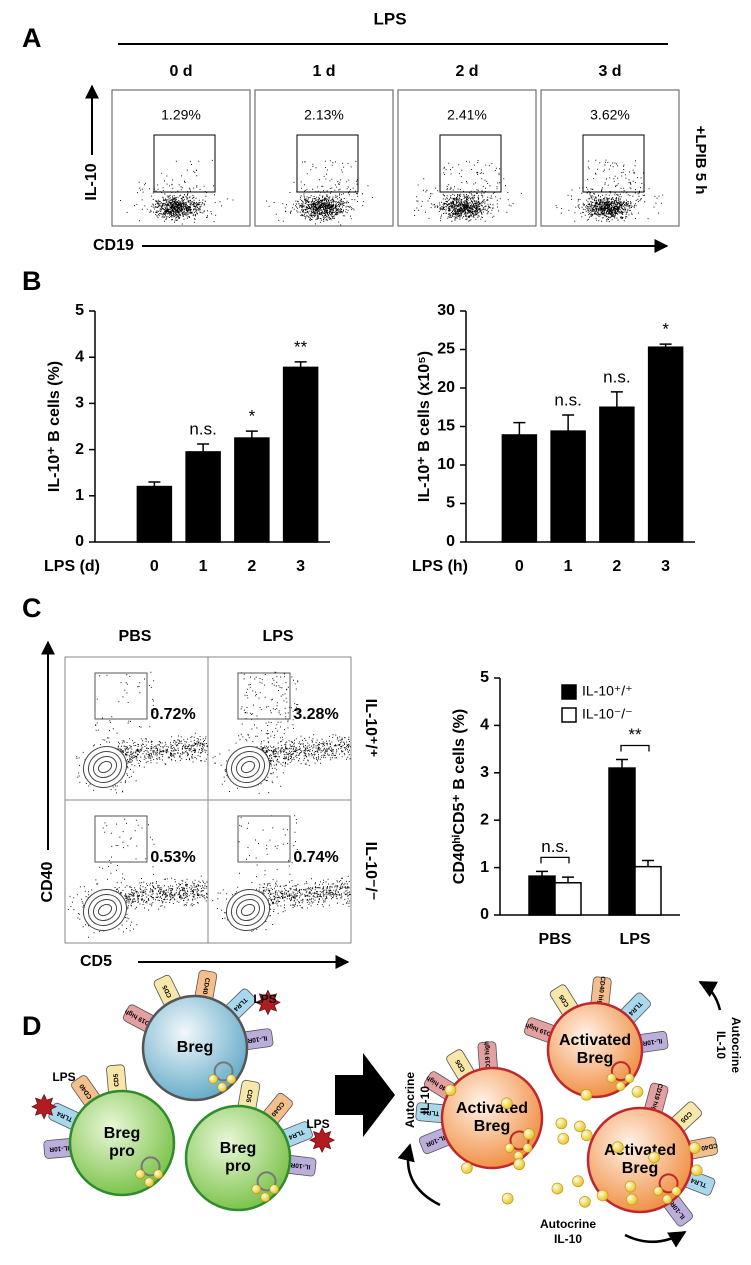 This screenshot has width=751, height=1265. What do you see at coordinates (601, 992) in the screenshot?
I see `receptor: CD40 high` at bounding box center [601, 992].